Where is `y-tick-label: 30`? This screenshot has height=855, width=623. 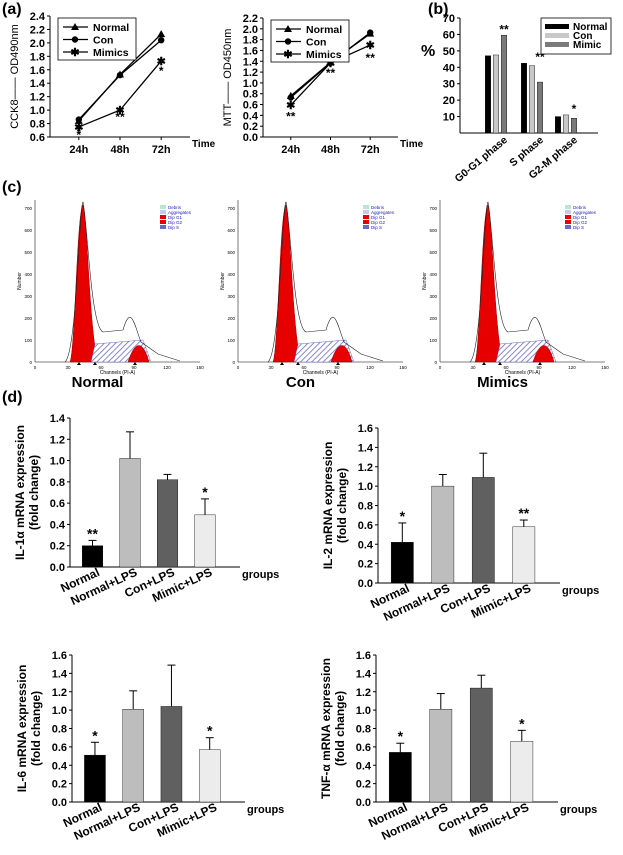
y-tick-label: 30 is located at coordinates (449, 85).